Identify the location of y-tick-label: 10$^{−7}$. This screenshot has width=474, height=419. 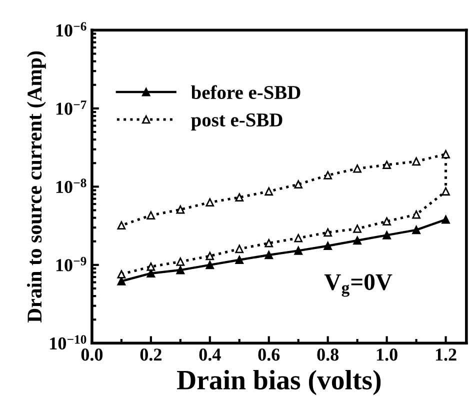
(71, 107).